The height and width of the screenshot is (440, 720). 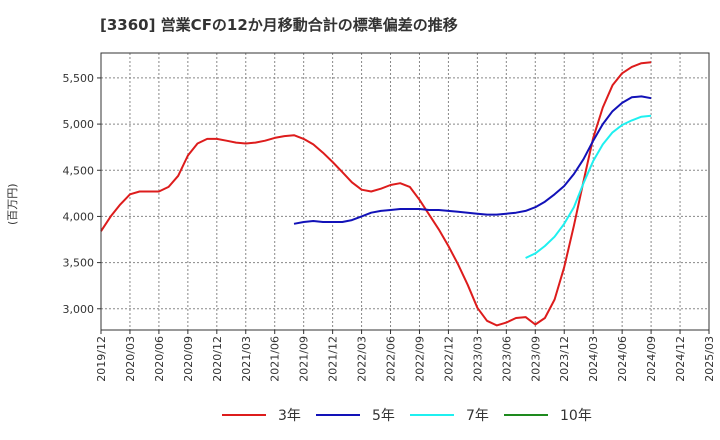 I want to click on x-tick-label: 2020/03, so click(x=130, y=359).